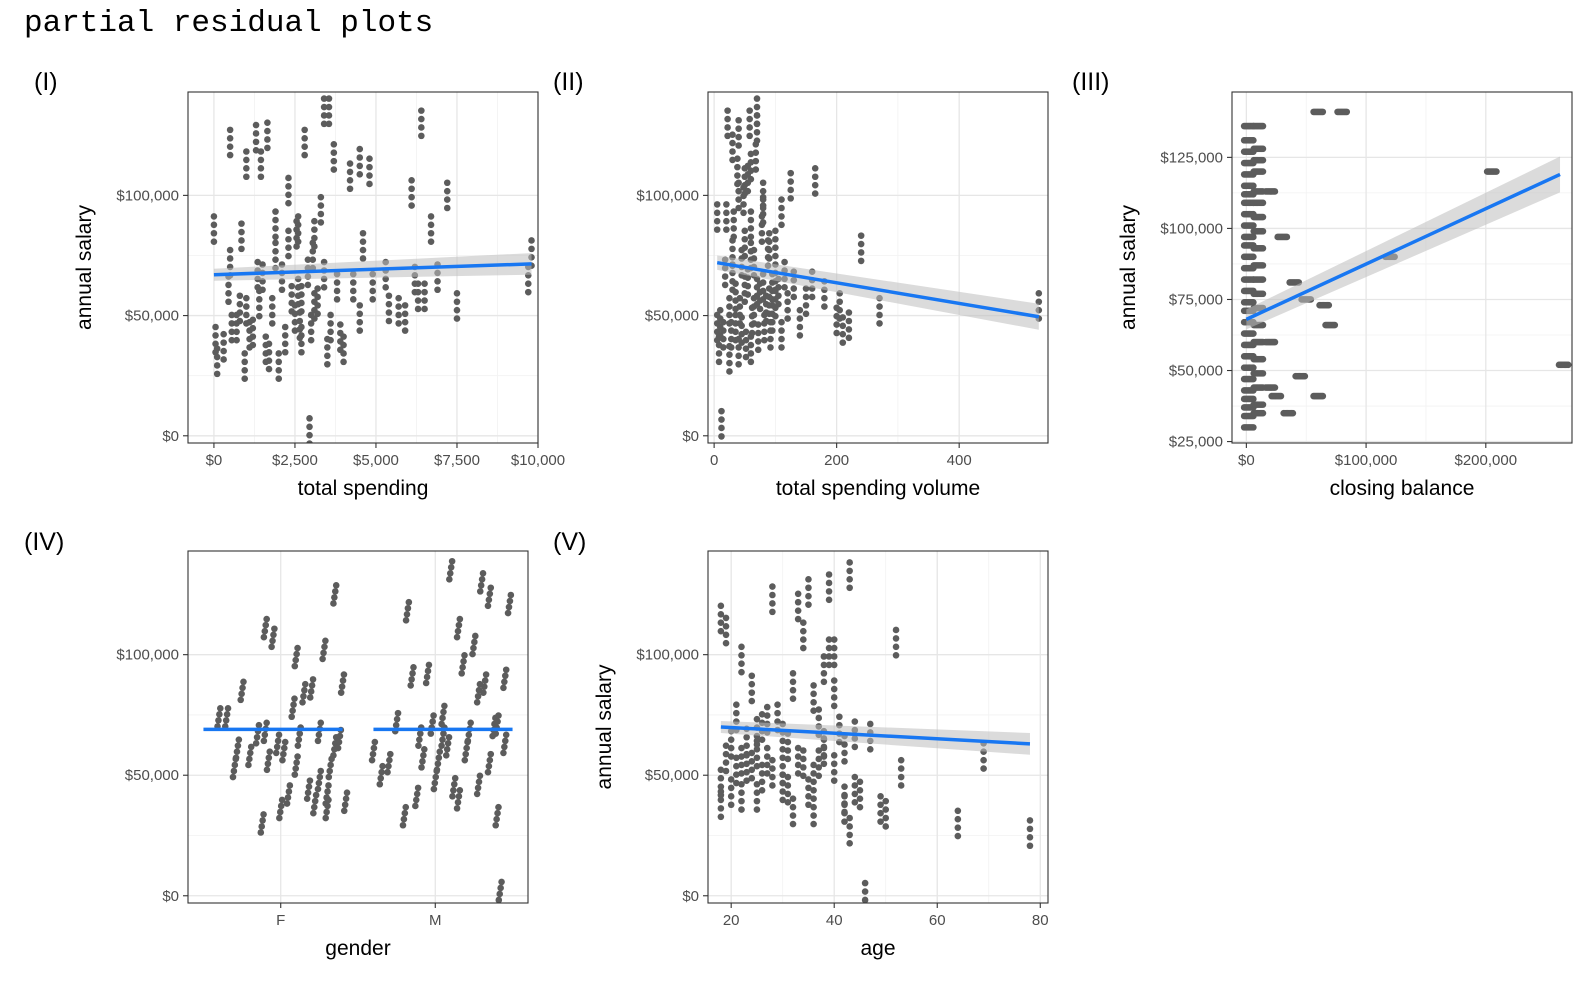  Describe the element at coordinates (376, 460) in the screenshot. I see `x-tick-label: $5,000` at that location.